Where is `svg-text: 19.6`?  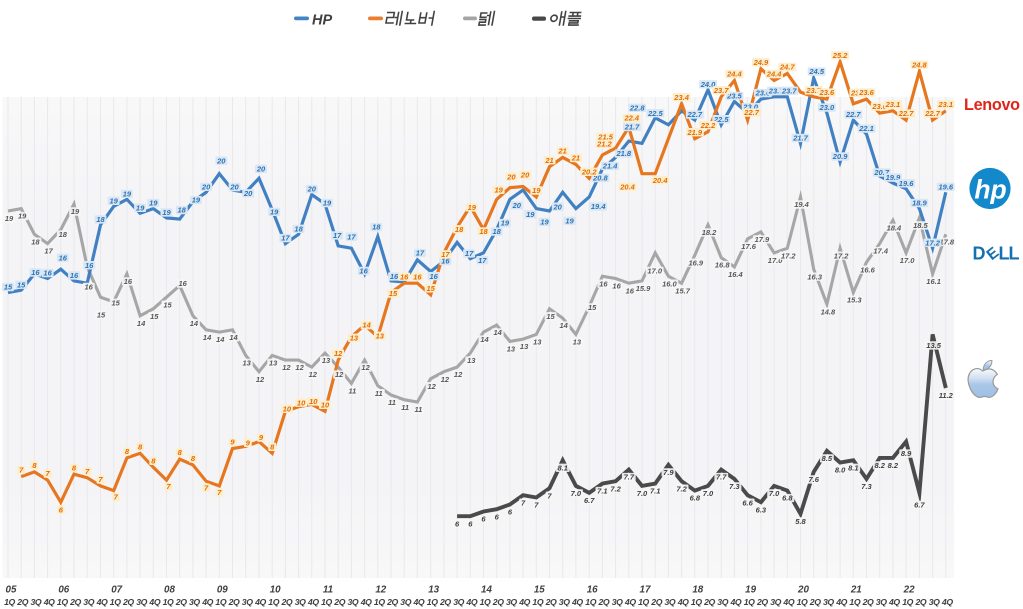 svg-text: 19.6 is located at coordinates (945, 186).